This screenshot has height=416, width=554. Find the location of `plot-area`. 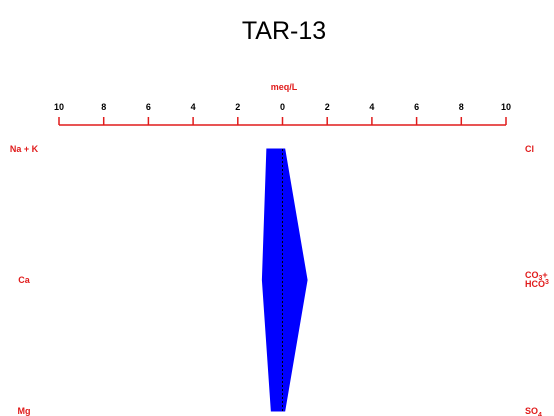

plot-area is located at coordinates (284, 280).